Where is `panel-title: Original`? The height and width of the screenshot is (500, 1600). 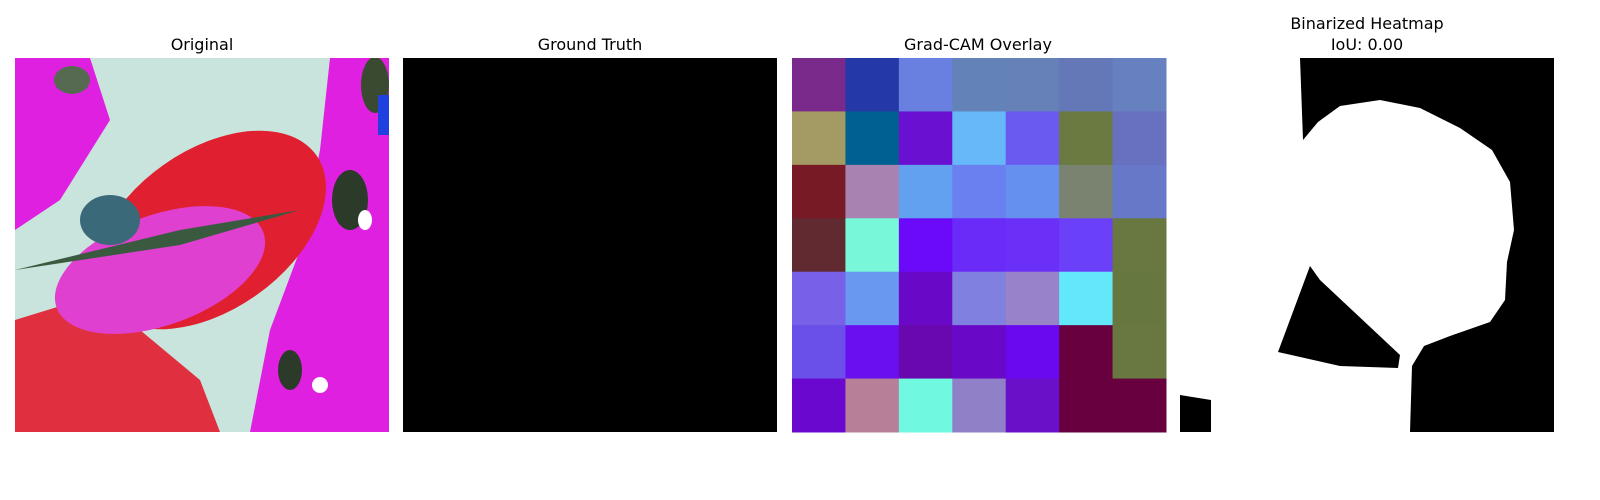
panel-title: Original is located at coordinates (202, 44).